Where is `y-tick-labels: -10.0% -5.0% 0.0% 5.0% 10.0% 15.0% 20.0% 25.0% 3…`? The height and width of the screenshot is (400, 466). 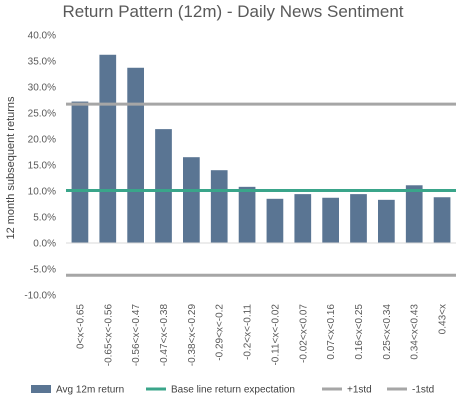 y-tick-labels: -10.0% -5.0% 0.0% 5.0% 10.0% 15.0% 20.0% 25.0% 3… is located at coordinates (40, 166).